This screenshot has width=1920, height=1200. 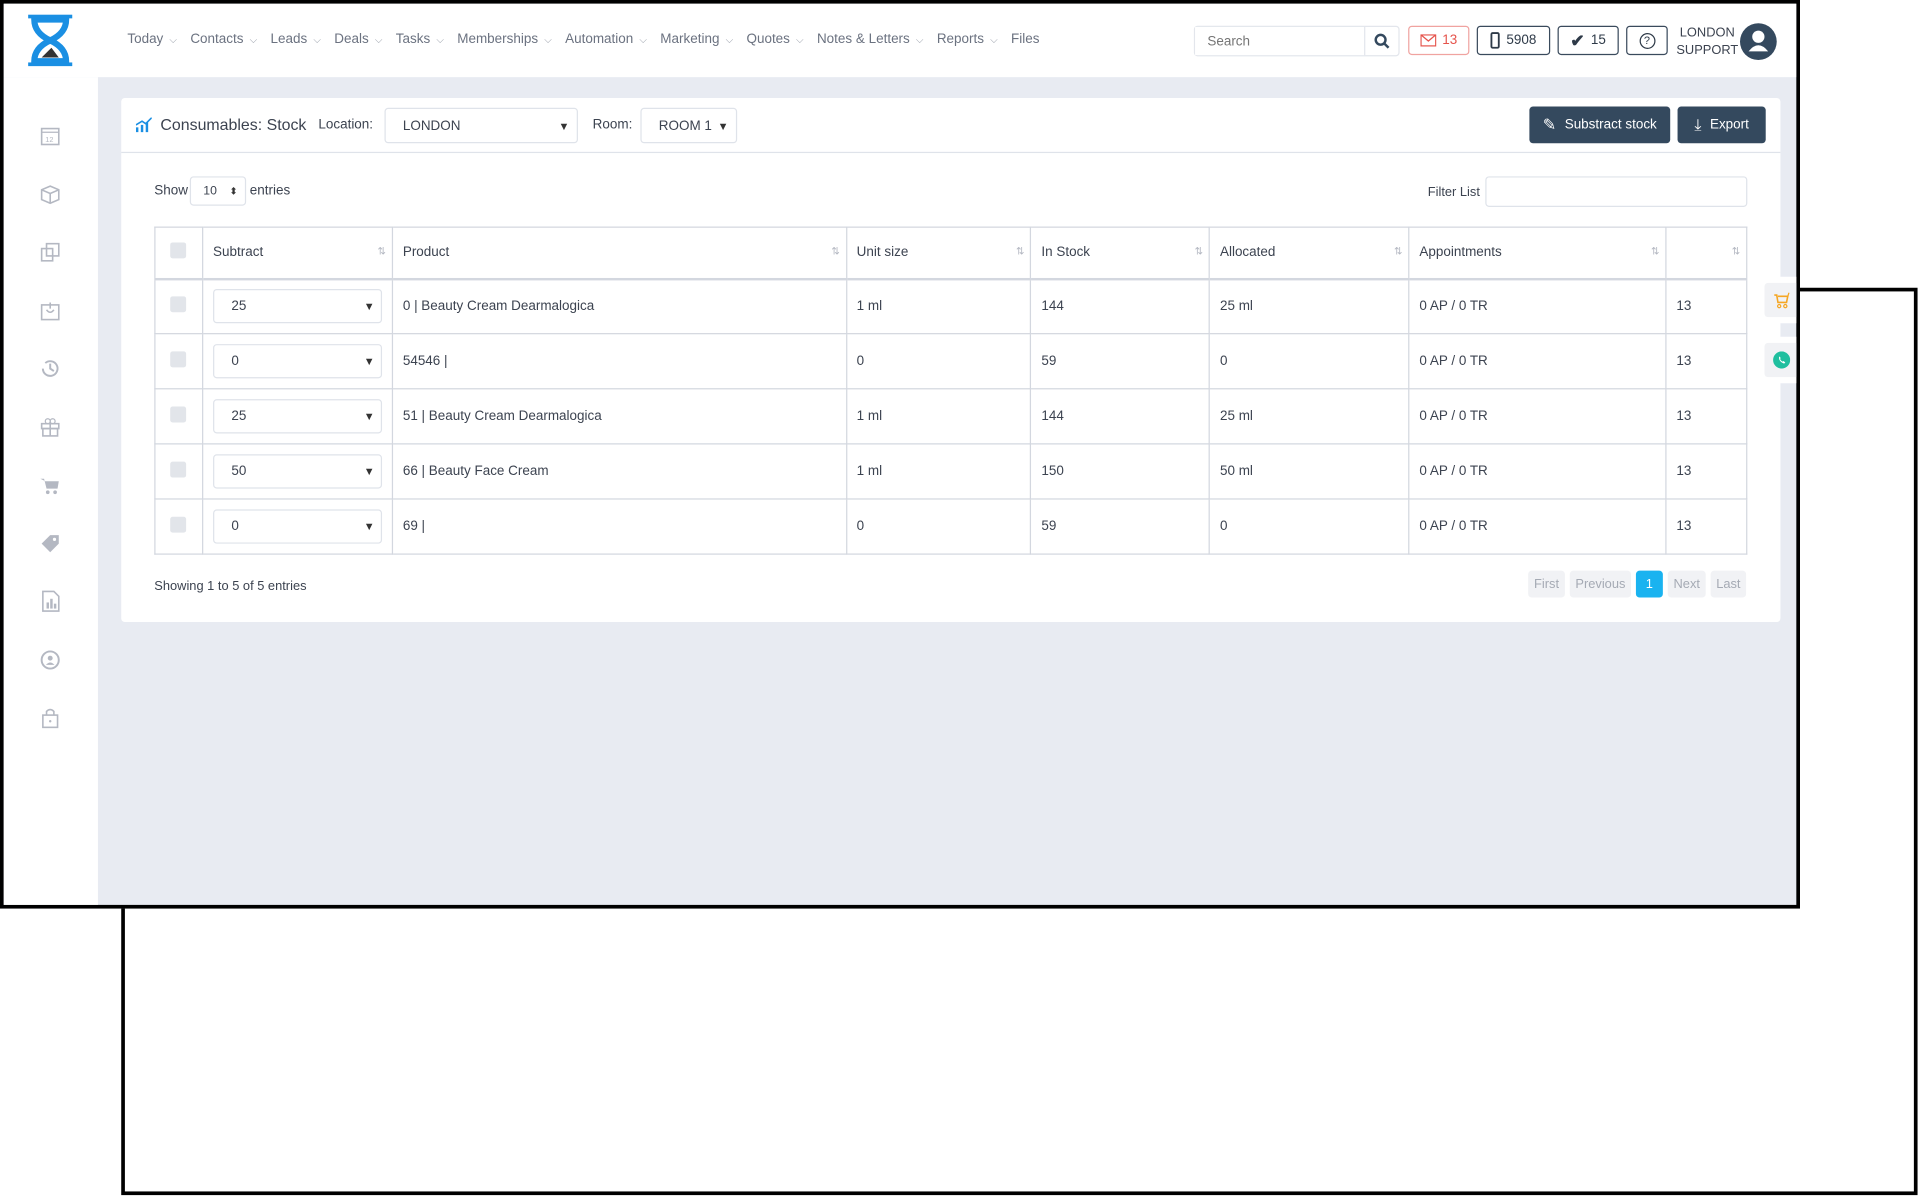 I want to click on sidebar-item-calendar: 12, so click(x=50, y=136).